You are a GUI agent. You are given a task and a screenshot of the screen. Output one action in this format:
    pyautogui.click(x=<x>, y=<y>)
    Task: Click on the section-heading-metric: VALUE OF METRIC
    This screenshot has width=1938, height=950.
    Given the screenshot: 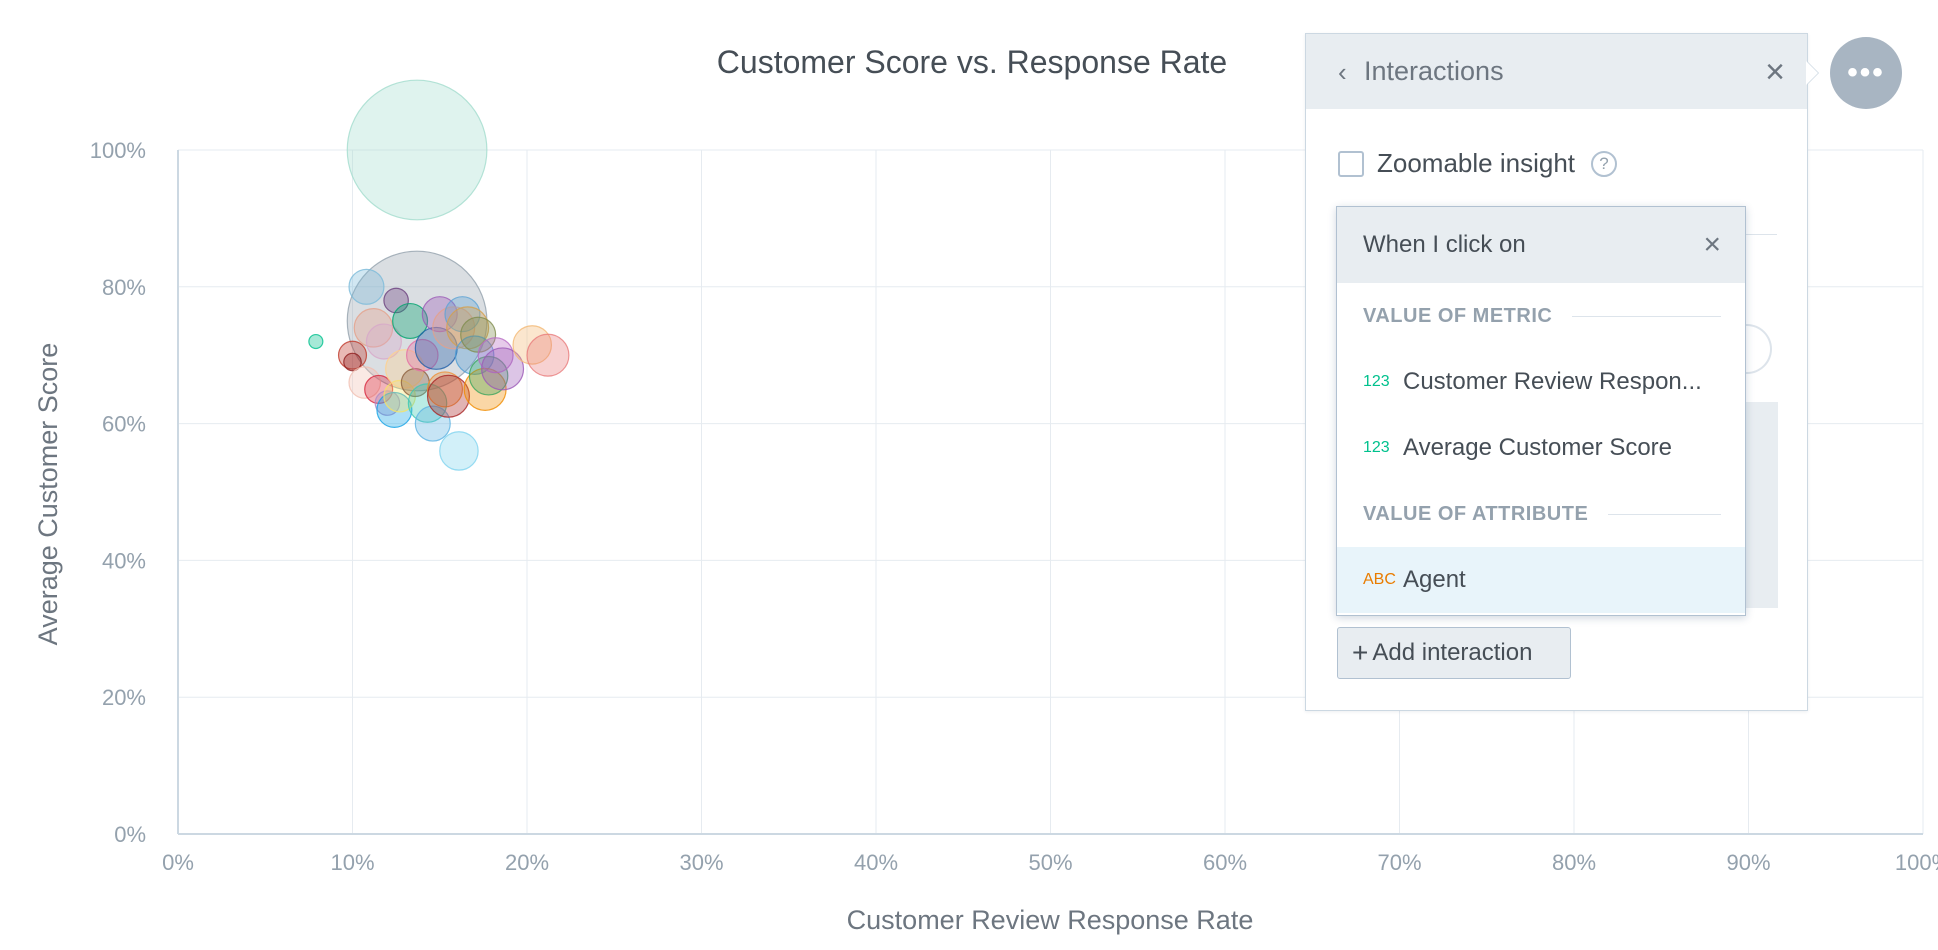 What is the action you would take?
    pyautogui.click(x=1541, y=316)
    